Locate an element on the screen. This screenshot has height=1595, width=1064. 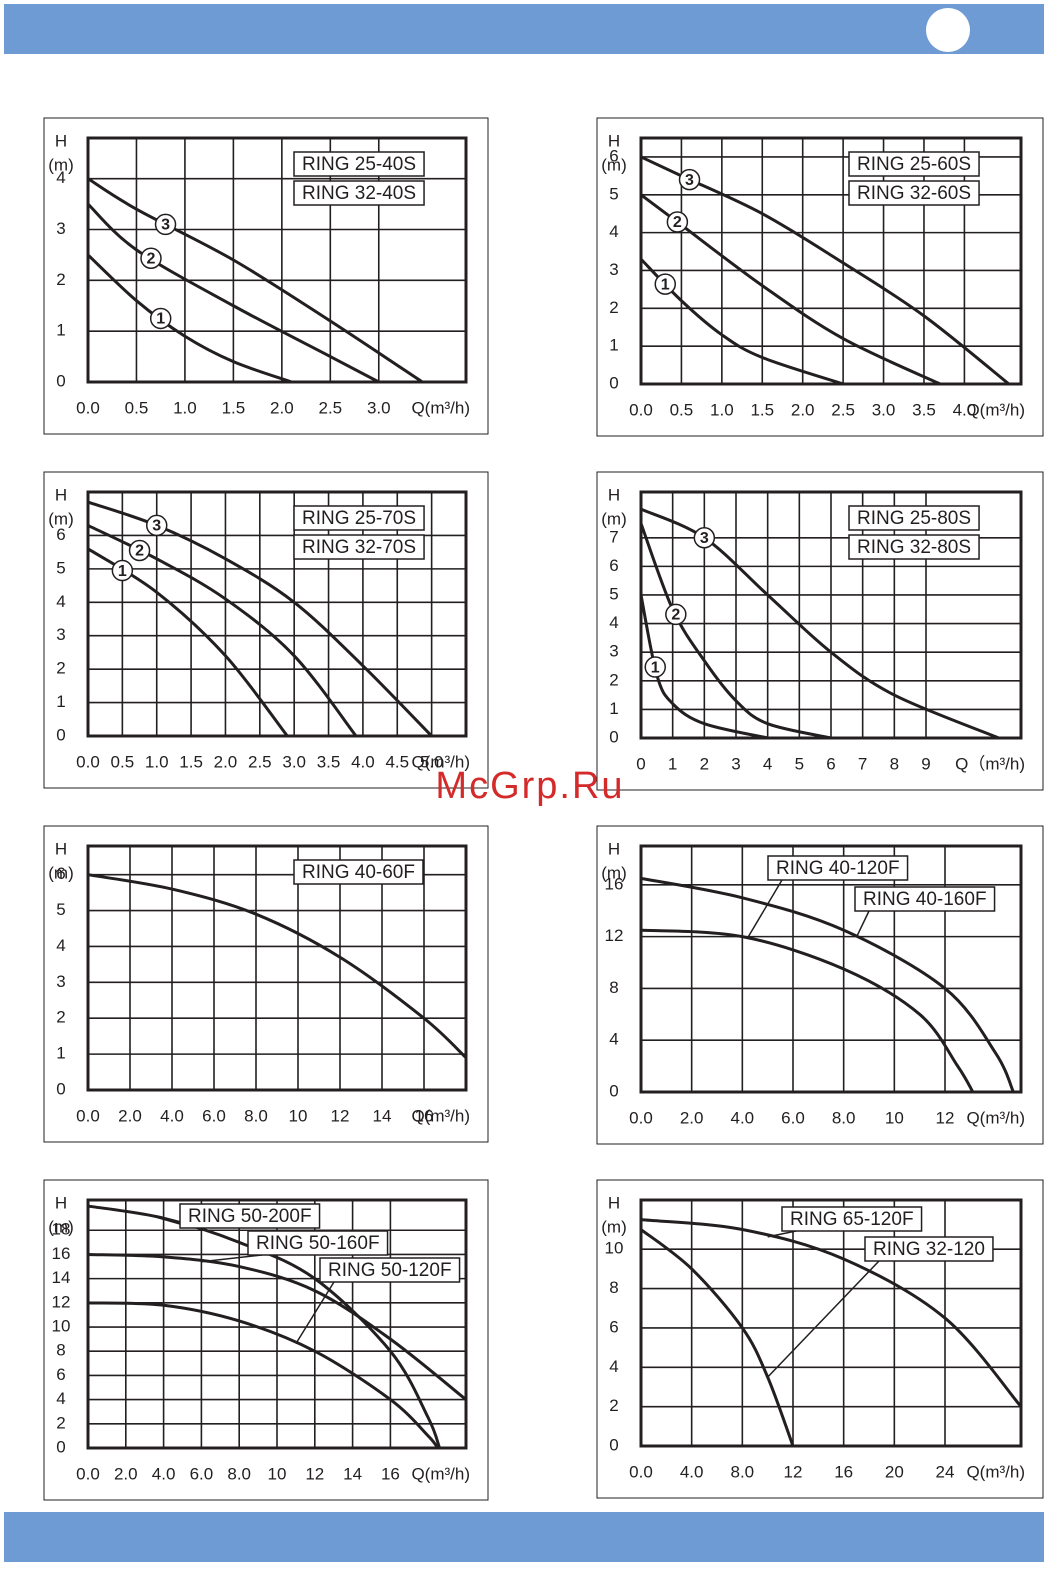
model-label: RING 25-80S is located at coordinates (914, 518).